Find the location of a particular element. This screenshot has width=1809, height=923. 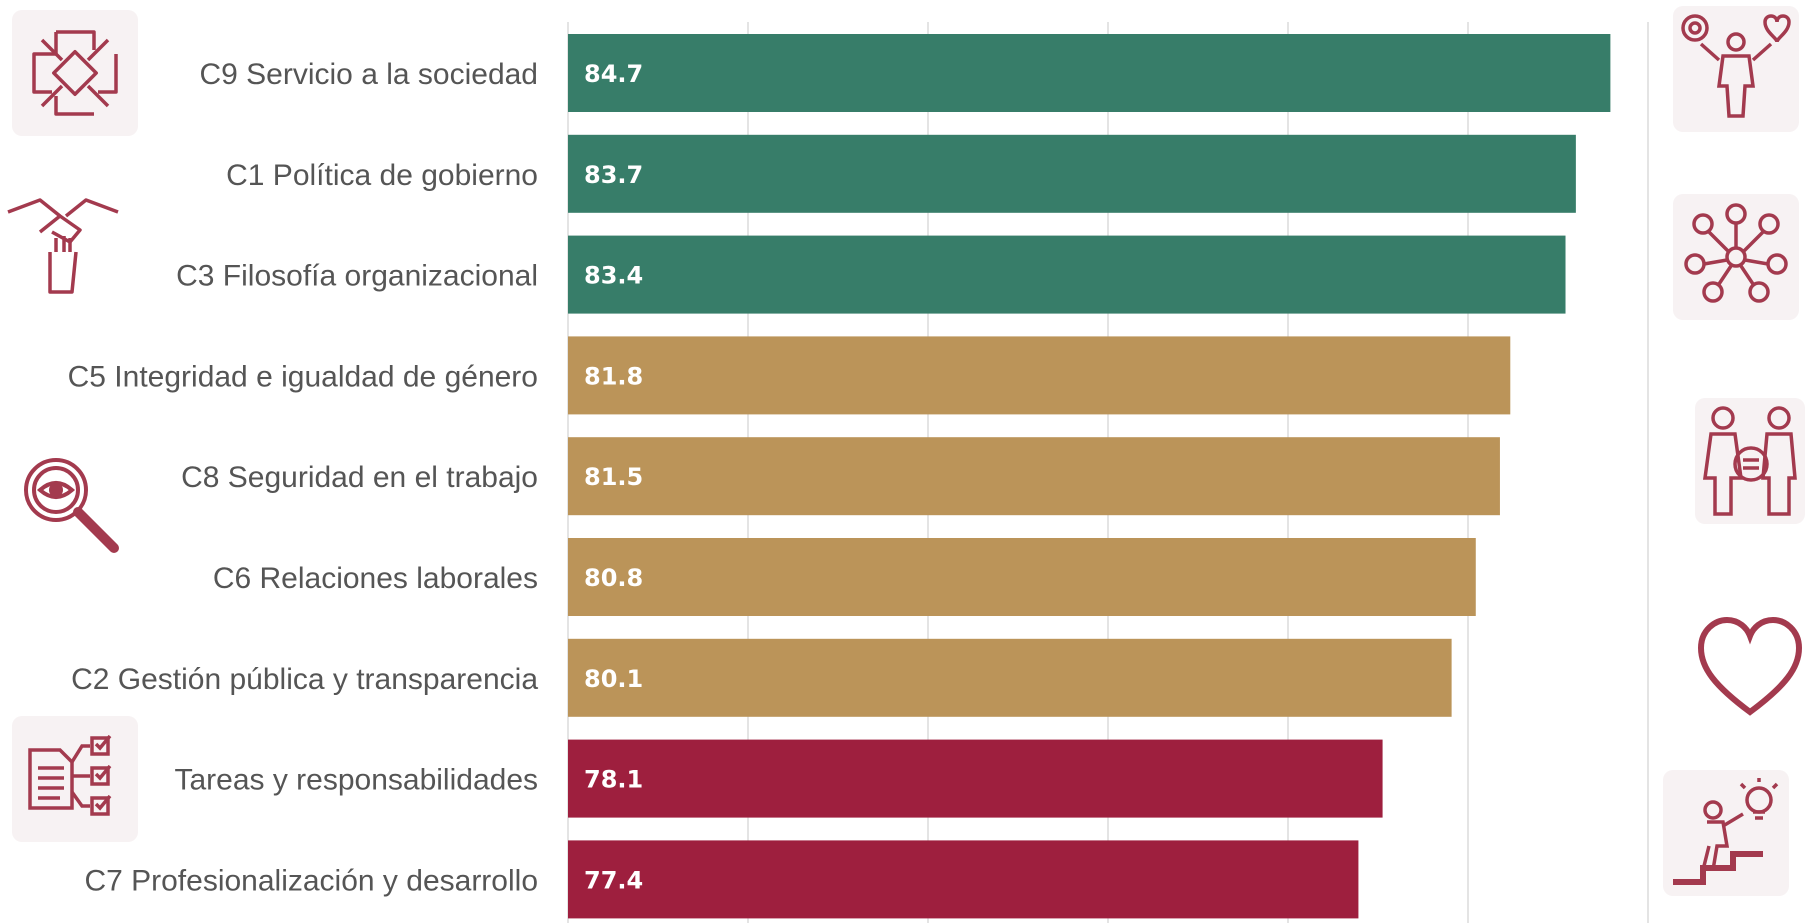

category-label: C8 Seguridad en el trabajo is located at coordinates (359, 477).